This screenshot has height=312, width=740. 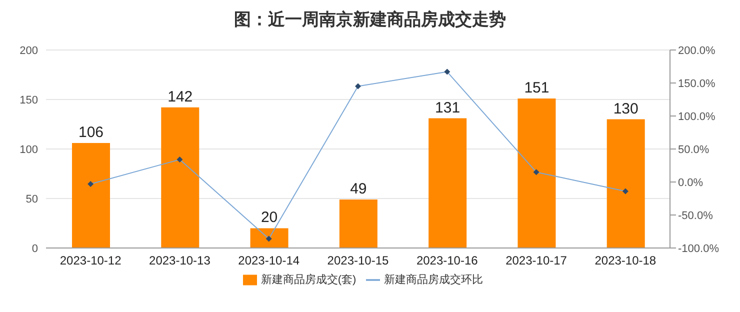 I want to click on y2-tick-label: 150.0%, so click(x=697, y=84).